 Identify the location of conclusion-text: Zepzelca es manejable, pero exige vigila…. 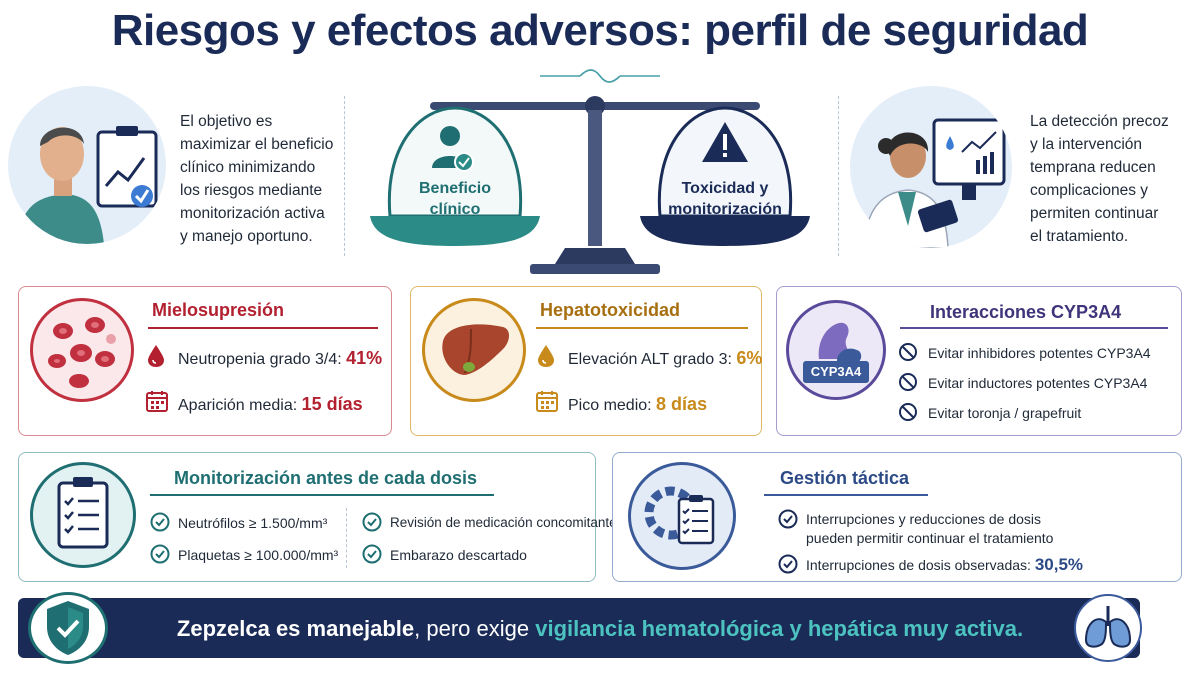
(600, 629).